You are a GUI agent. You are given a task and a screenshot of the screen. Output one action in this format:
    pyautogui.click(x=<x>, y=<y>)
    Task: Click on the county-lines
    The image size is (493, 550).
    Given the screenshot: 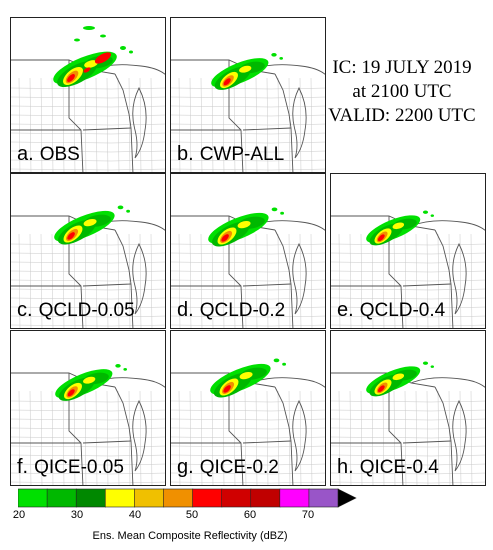 What is the action you would take?
    pyautogui.click(x=88, y=124)
    